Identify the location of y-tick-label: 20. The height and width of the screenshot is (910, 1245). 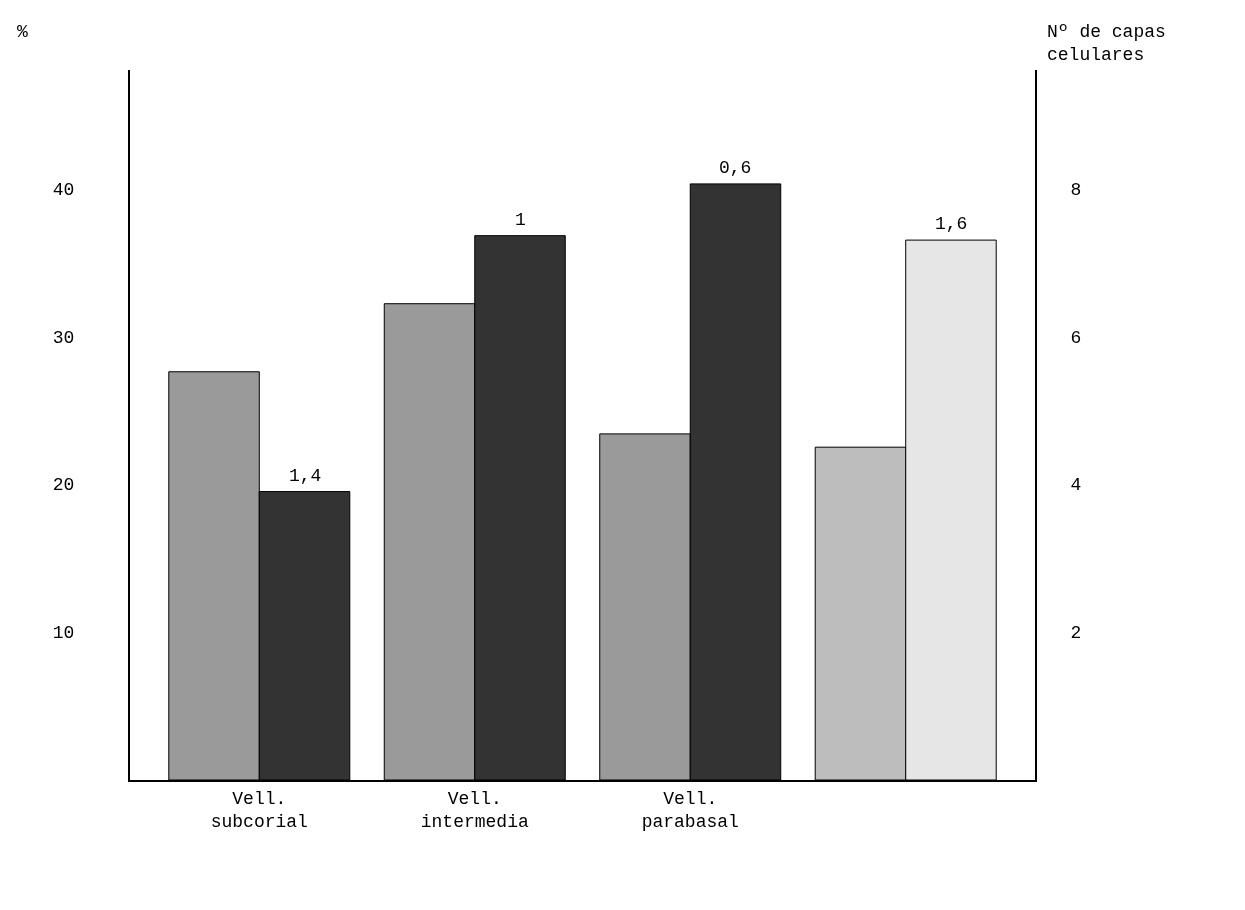
(63, 485).